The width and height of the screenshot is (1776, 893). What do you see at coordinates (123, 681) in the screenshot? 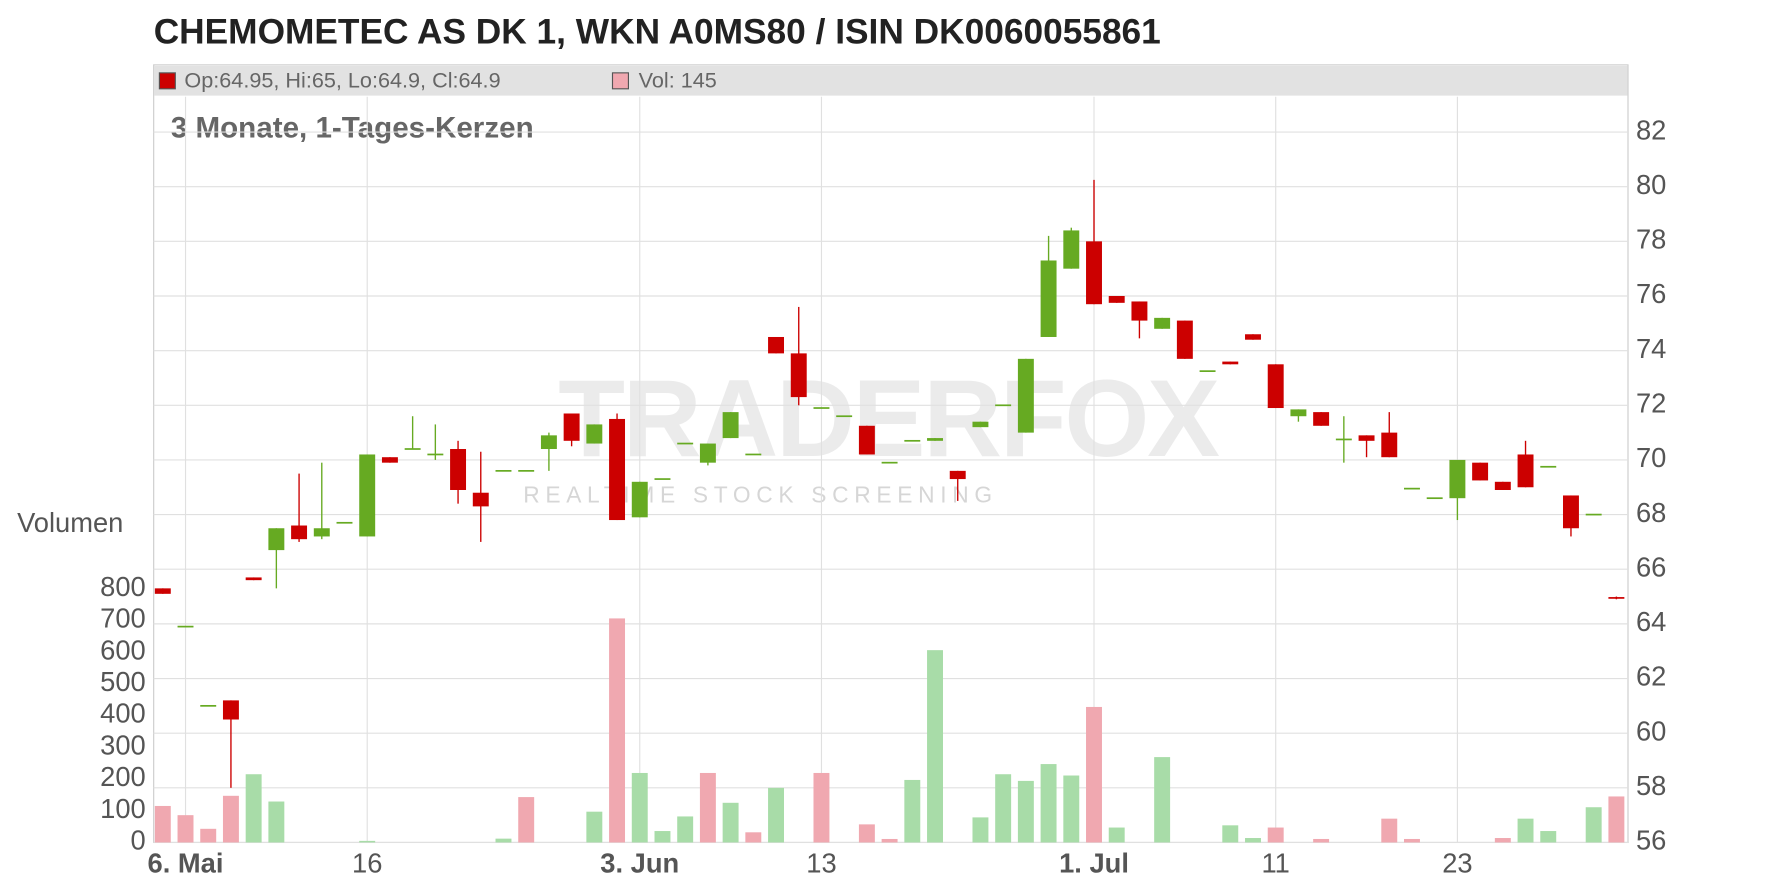
I see `volume-tick-label: 500` at bounding box center [123, 681].